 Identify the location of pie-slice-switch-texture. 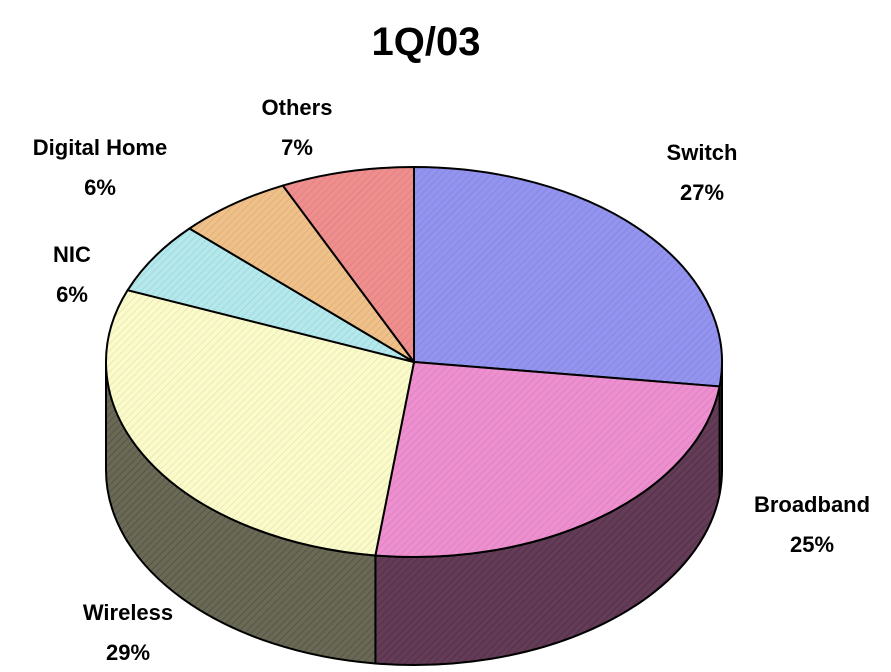
(568, 277).